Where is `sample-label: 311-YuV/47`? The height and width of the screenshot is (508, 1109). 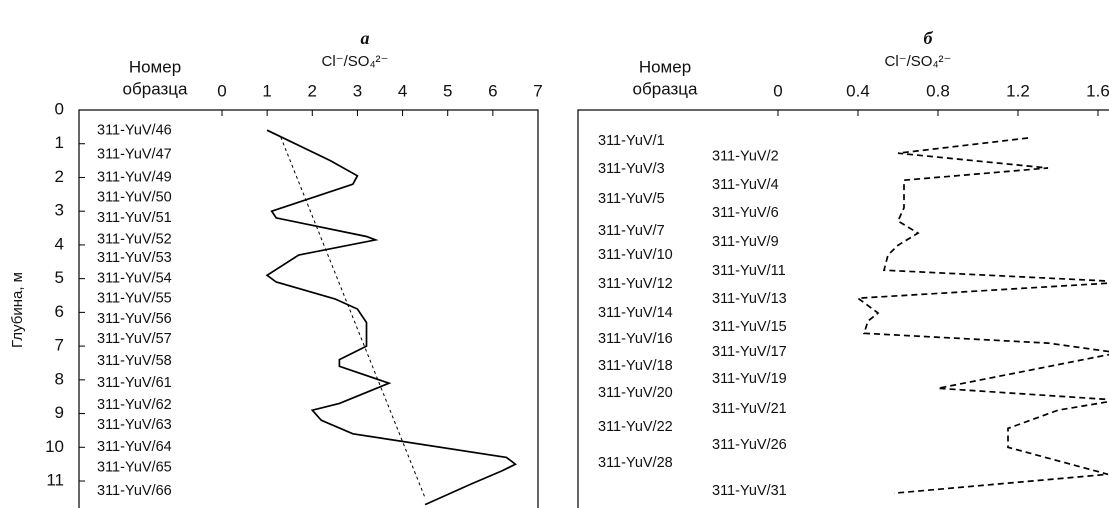
sample-label: 311-YuV/47 is located at coordinates (134, 155).